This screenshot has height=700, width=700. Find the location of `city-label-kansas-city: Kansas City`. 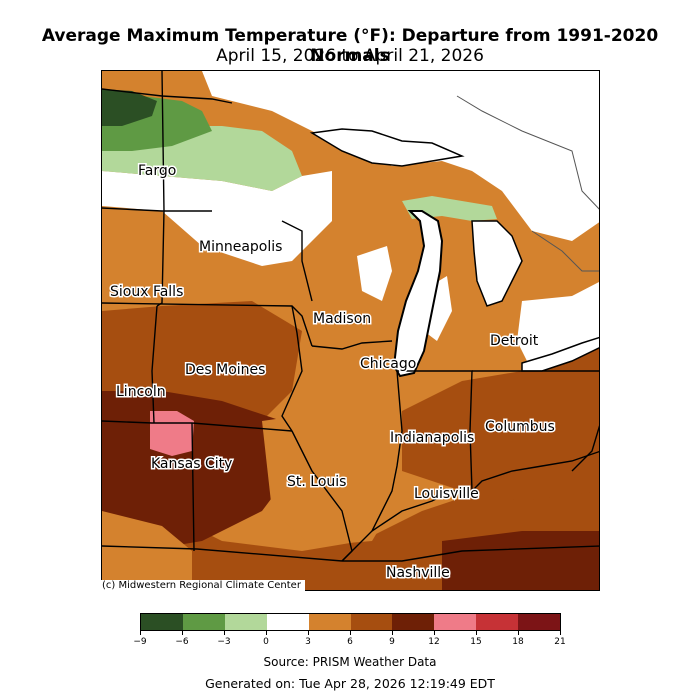

city-label-kansas-city: Kansas City is located at coordinates (191, 464).